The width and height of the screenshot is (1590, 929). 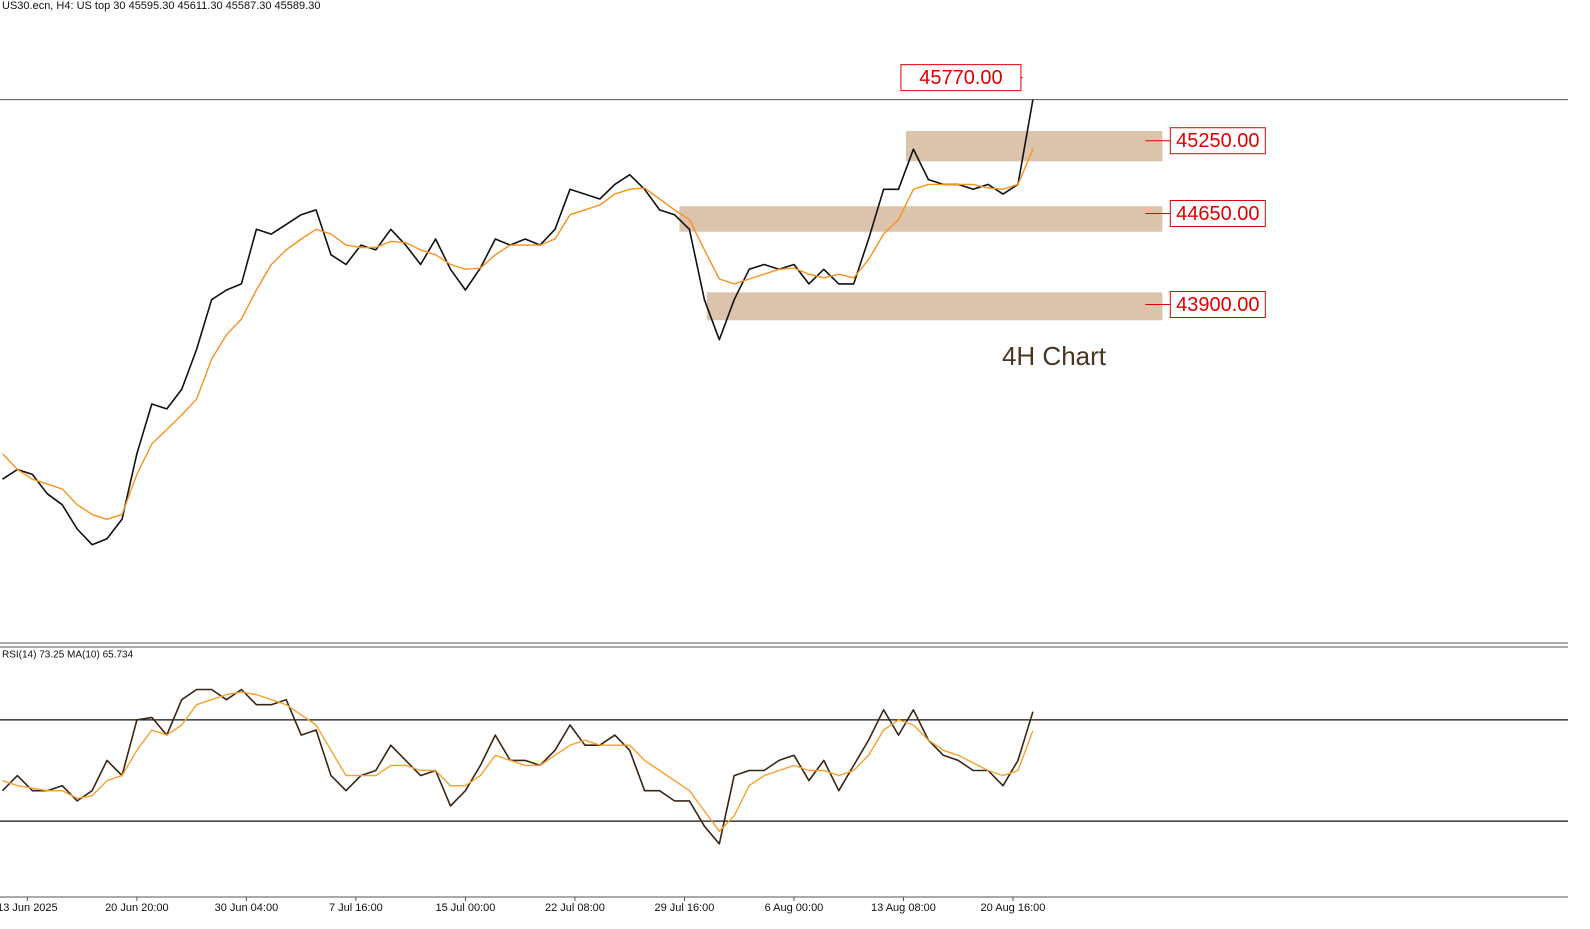 I want to click on x-tick-label: 20 Aug 16:00, so click(x=1013, y=908).